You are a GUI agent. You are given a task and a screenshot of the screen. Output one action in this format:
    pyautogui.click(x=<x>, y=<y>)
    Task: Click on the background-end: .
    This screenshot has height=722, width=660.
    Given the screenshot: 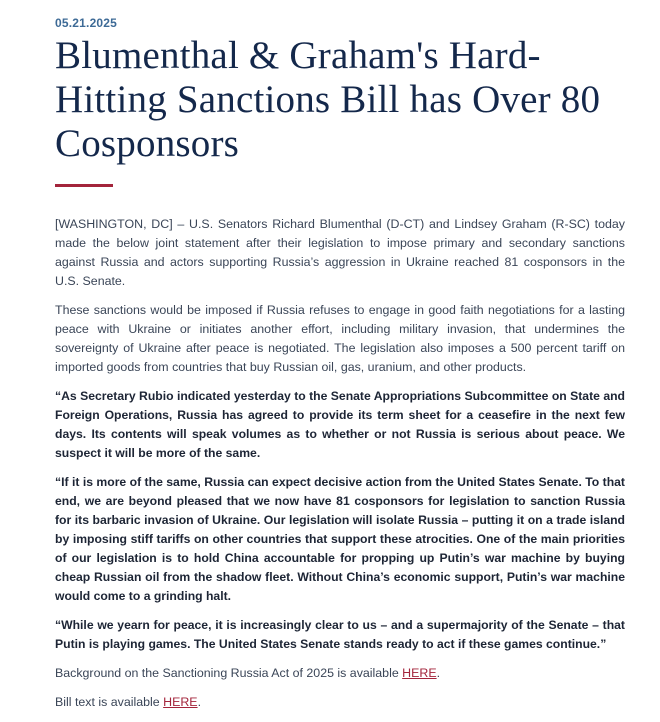 What is the action you would take?
    pyautogui.click(x=438, y=673)
    